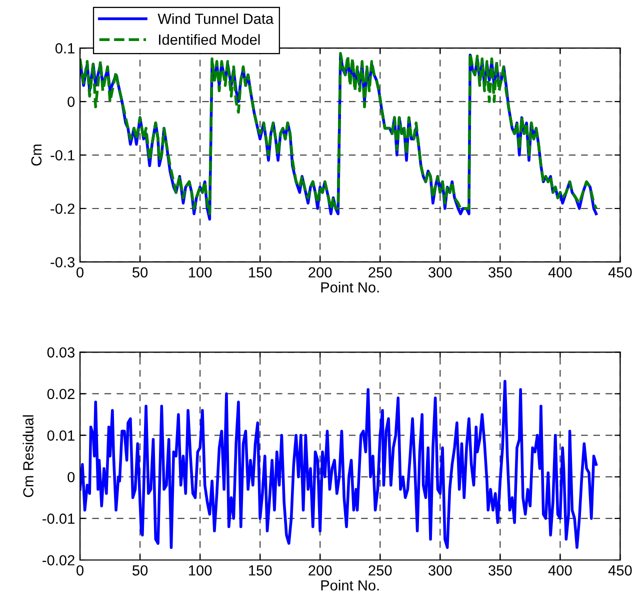 This screenshot has height=606, width=637. Describe the element at coordinates (28, 456) in the screenshot. I see `y-axis-title: Cm Residual` at that location.